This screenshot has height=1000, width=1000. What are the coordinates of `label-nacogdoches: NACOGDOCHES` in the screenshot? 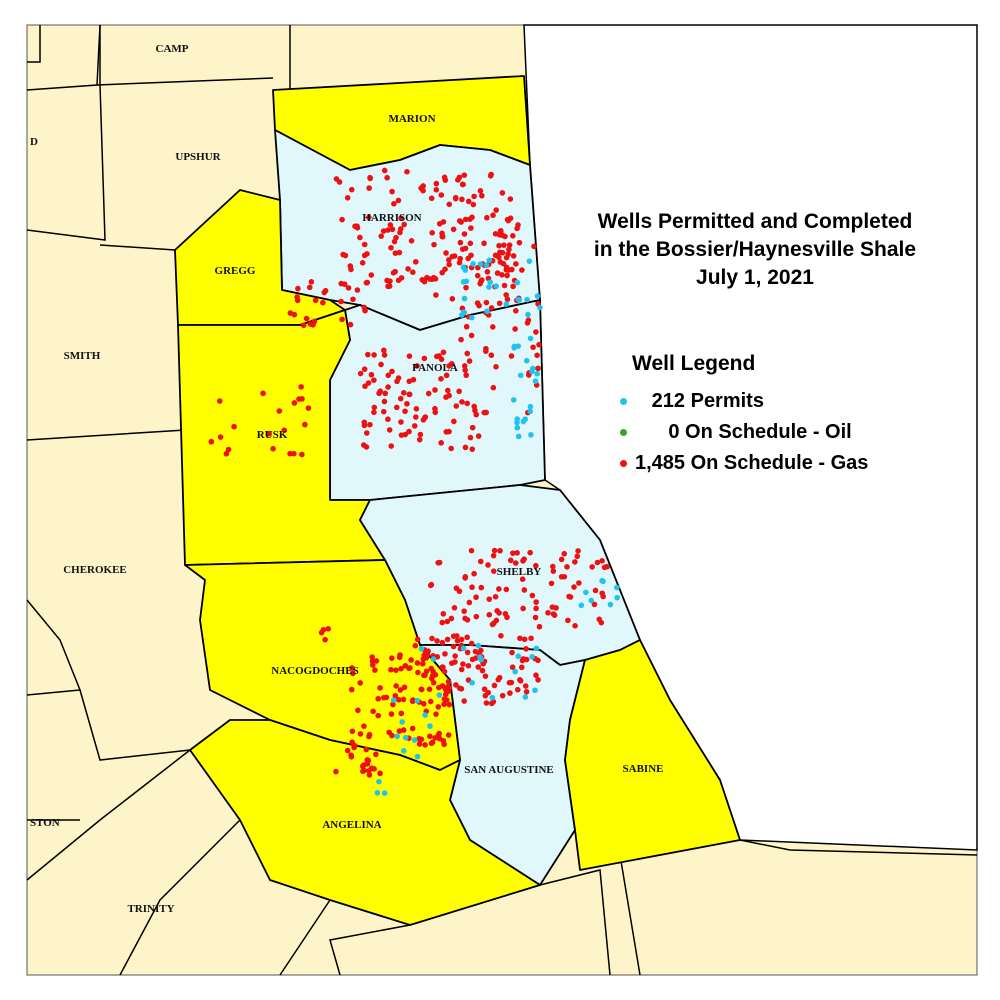 It's located at (314, 671).